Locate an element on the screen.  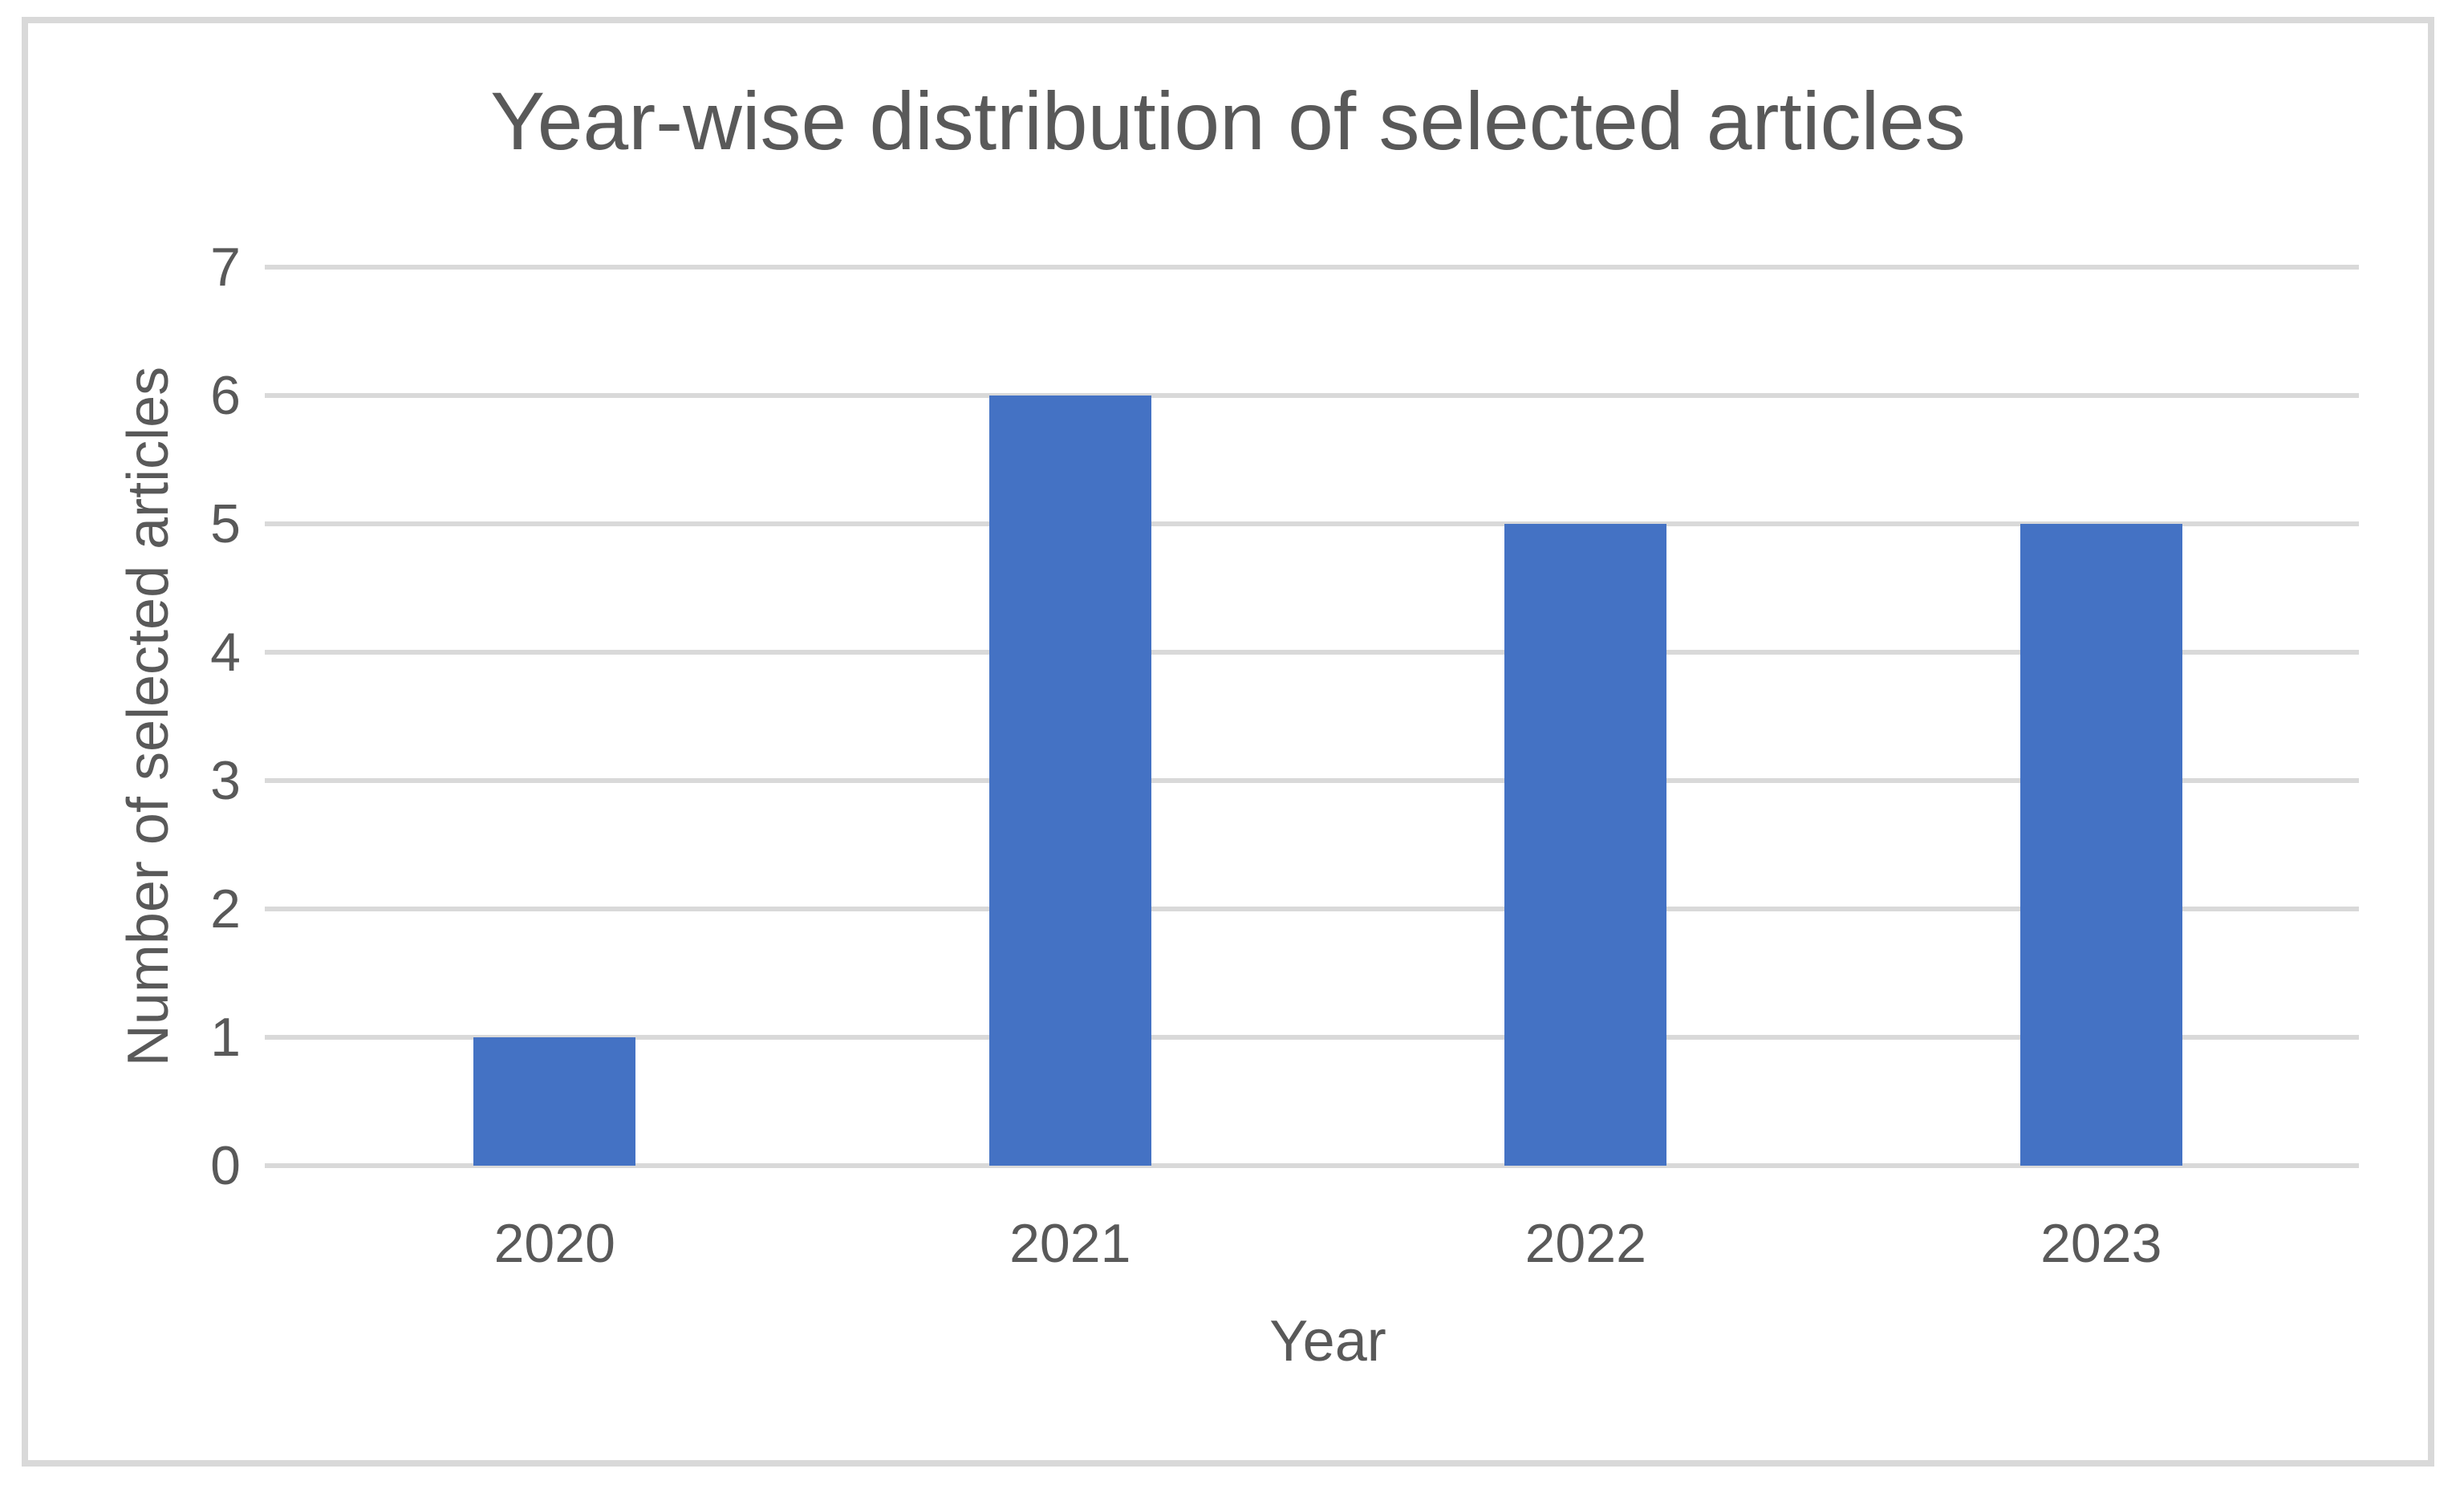
y-tick-label-4: 4 is located at coordinates (225, 652).